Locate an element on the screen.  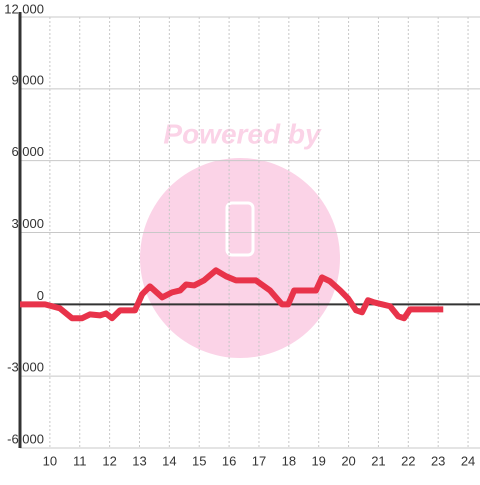
y-tick-label: -6,000 is located at coordinates (25, 438).